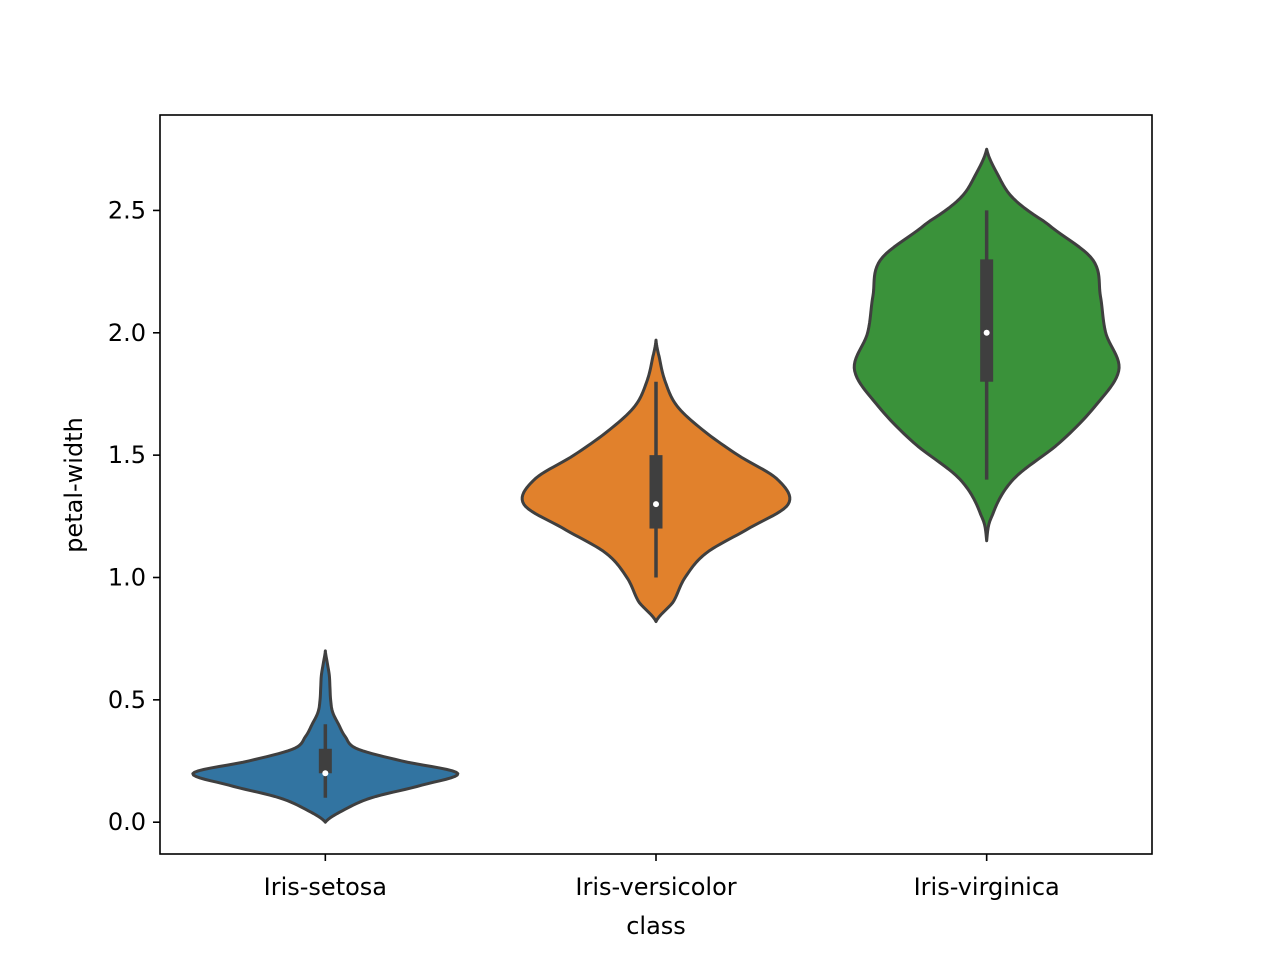 The image size is (1280, 960). What do you see at coordinates (127, 210) in the screenshot?
I see `y-tick-label: 2.5` at bounding box center [127, 210].